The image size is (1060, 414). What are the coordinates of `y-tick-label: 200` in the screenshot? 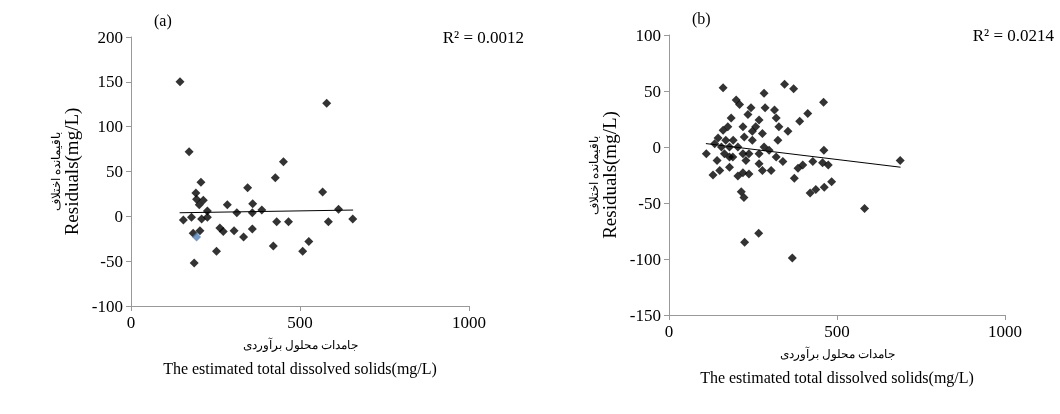 It's located at (110, 37).